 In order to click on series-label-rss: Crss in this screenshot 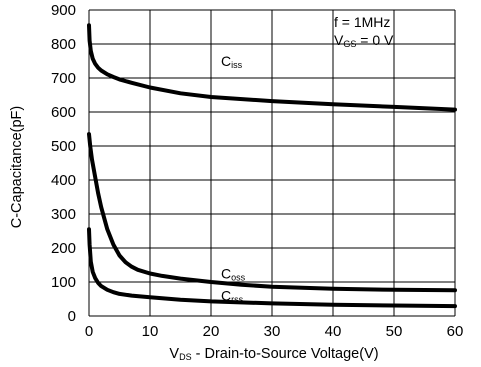, I will do `click(232, 296)`.